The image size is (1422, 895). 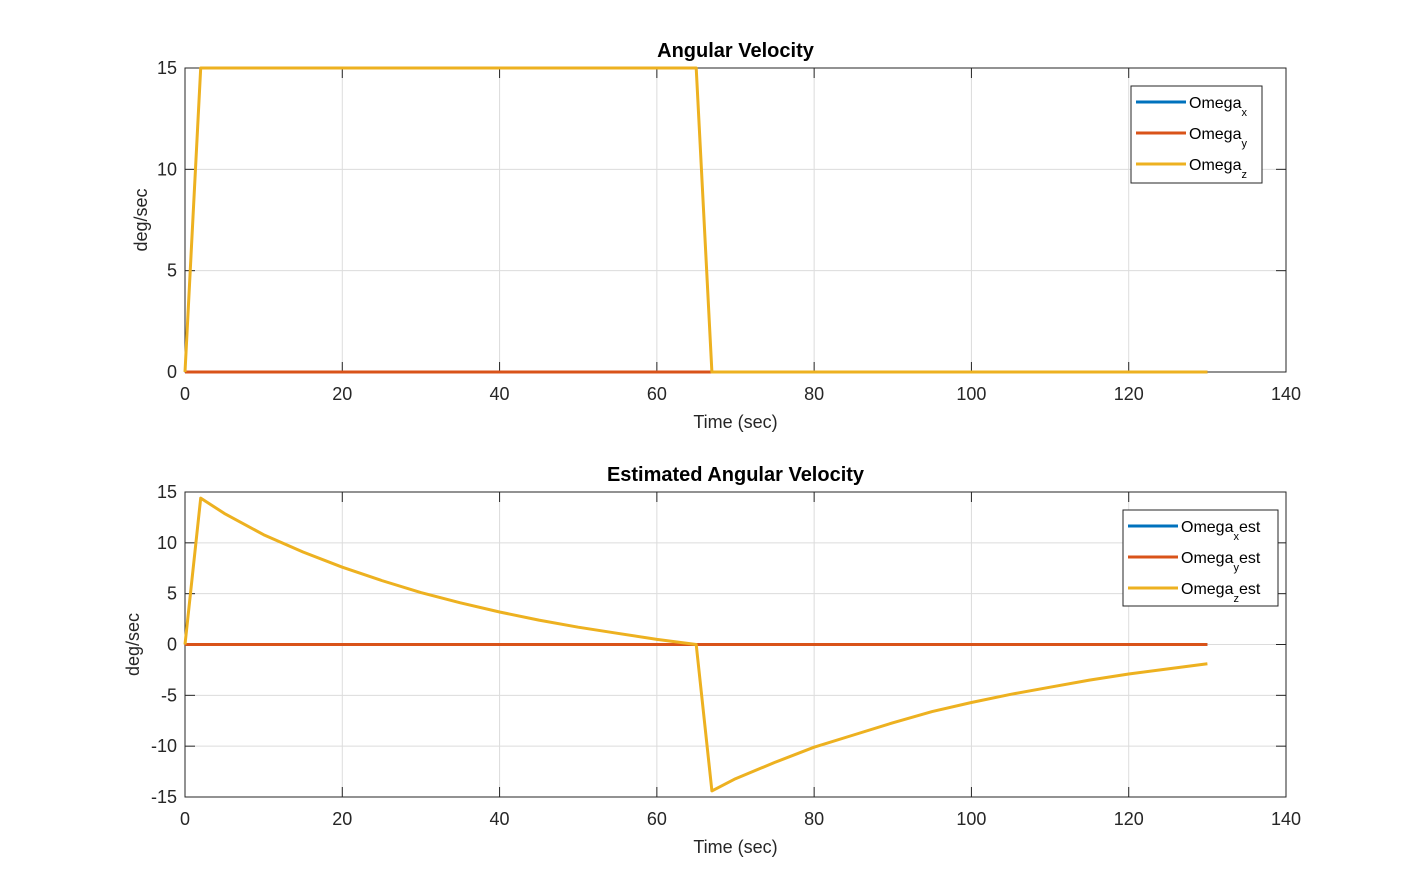 What do you see at coordinates (164, 797) in the screenshot?
I see `y-tick-label: -15` at bounding box center [164, 797].